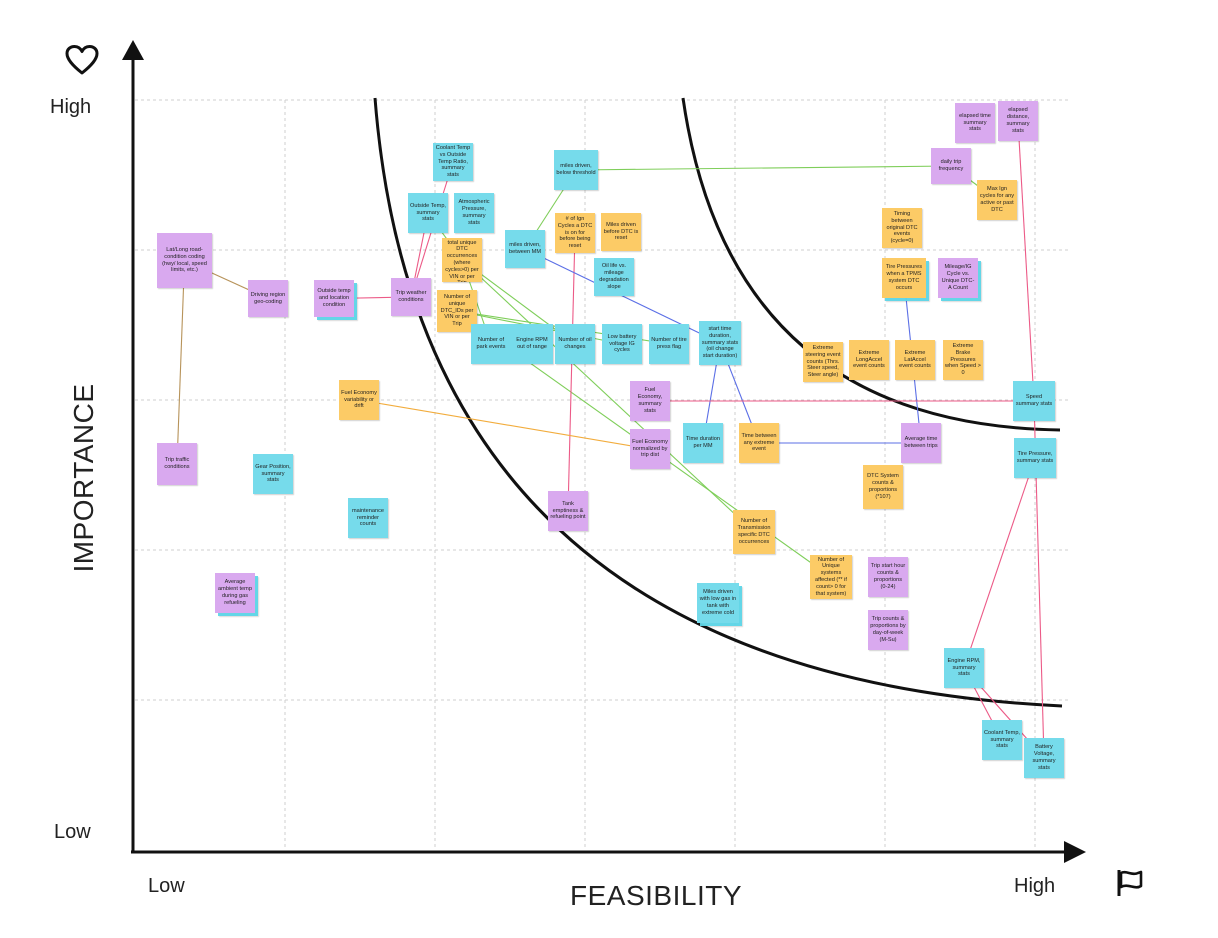  I want to click on sticky-note-text: Number of park events, so click(491, 343).